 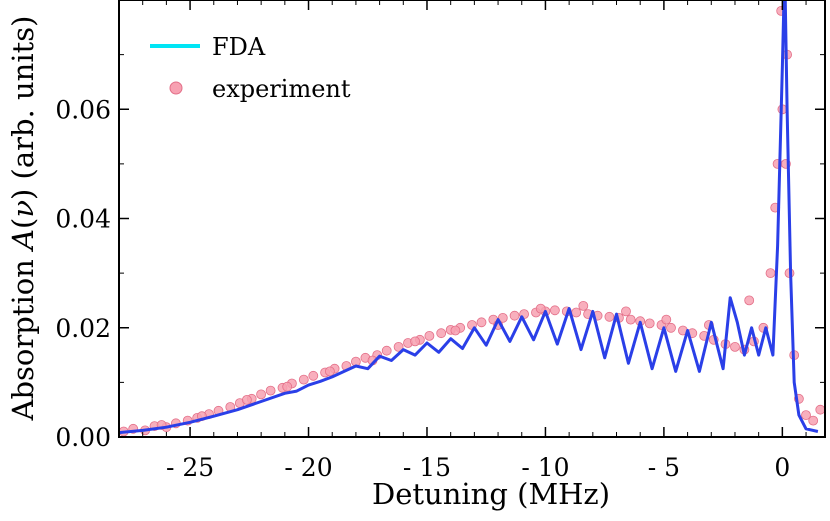 What do you see at coordinates (83, 219) in the screenshot?
I see `y-tick-label: 0.04` at bounding box center [83, 219].